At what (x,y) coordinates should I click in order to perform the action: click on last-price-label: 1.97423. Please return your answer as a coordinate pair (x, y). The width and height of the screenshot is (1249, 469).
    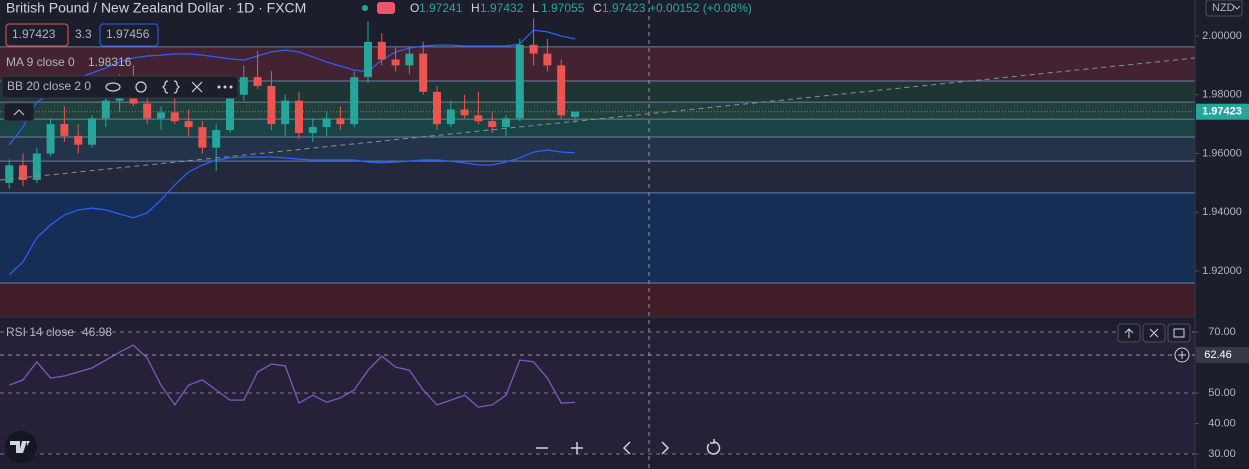
    Looking at the image, I should click on (1222, 112).